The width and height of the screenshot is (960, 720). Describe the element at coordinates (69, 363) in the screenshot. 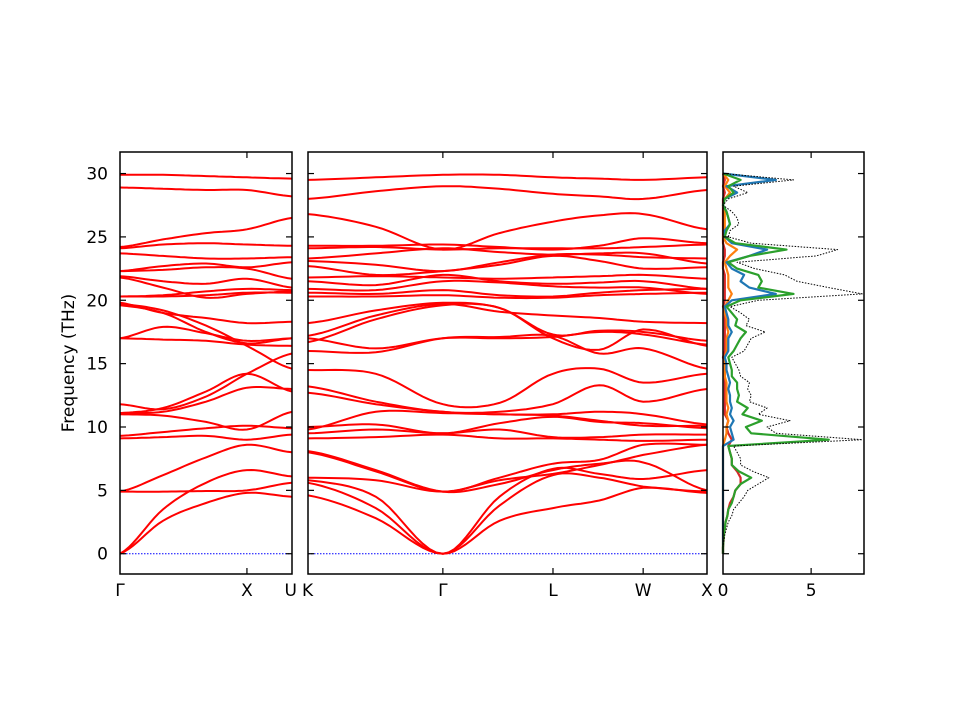

I see `y-axis-label: Frequency (THz)` at that location.